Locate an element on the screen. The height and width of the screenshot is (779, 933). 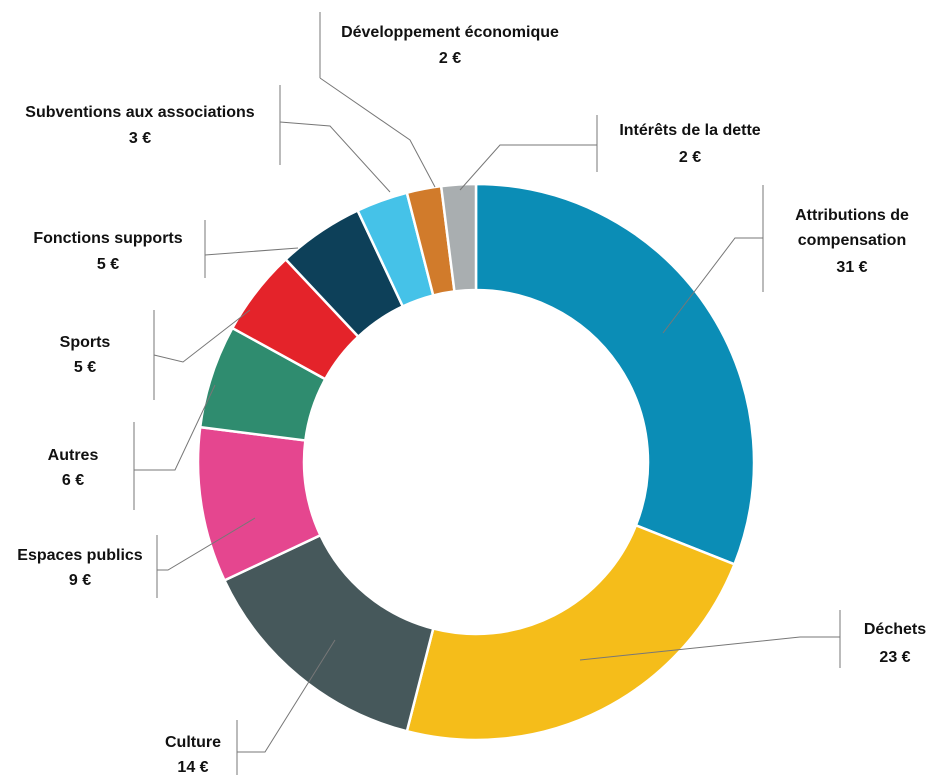
value-label: 31 € is located at coordinates (851, 267).